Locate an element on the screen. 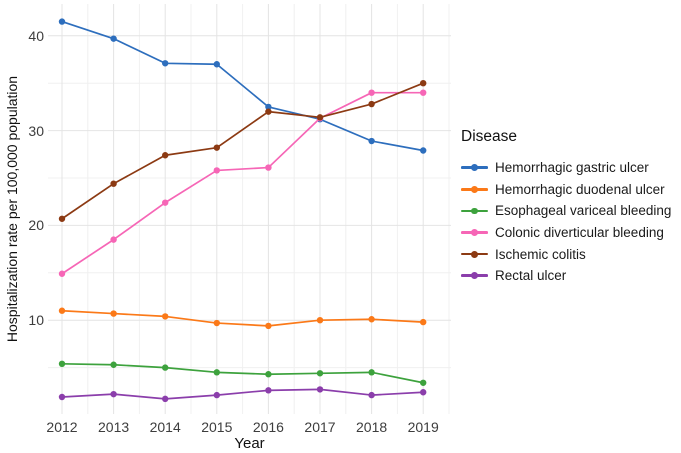 The width and height of the screenshot is (681, 453). series-hemorrhagic-duodenal-ulcer is located at coordinates (242, 318).